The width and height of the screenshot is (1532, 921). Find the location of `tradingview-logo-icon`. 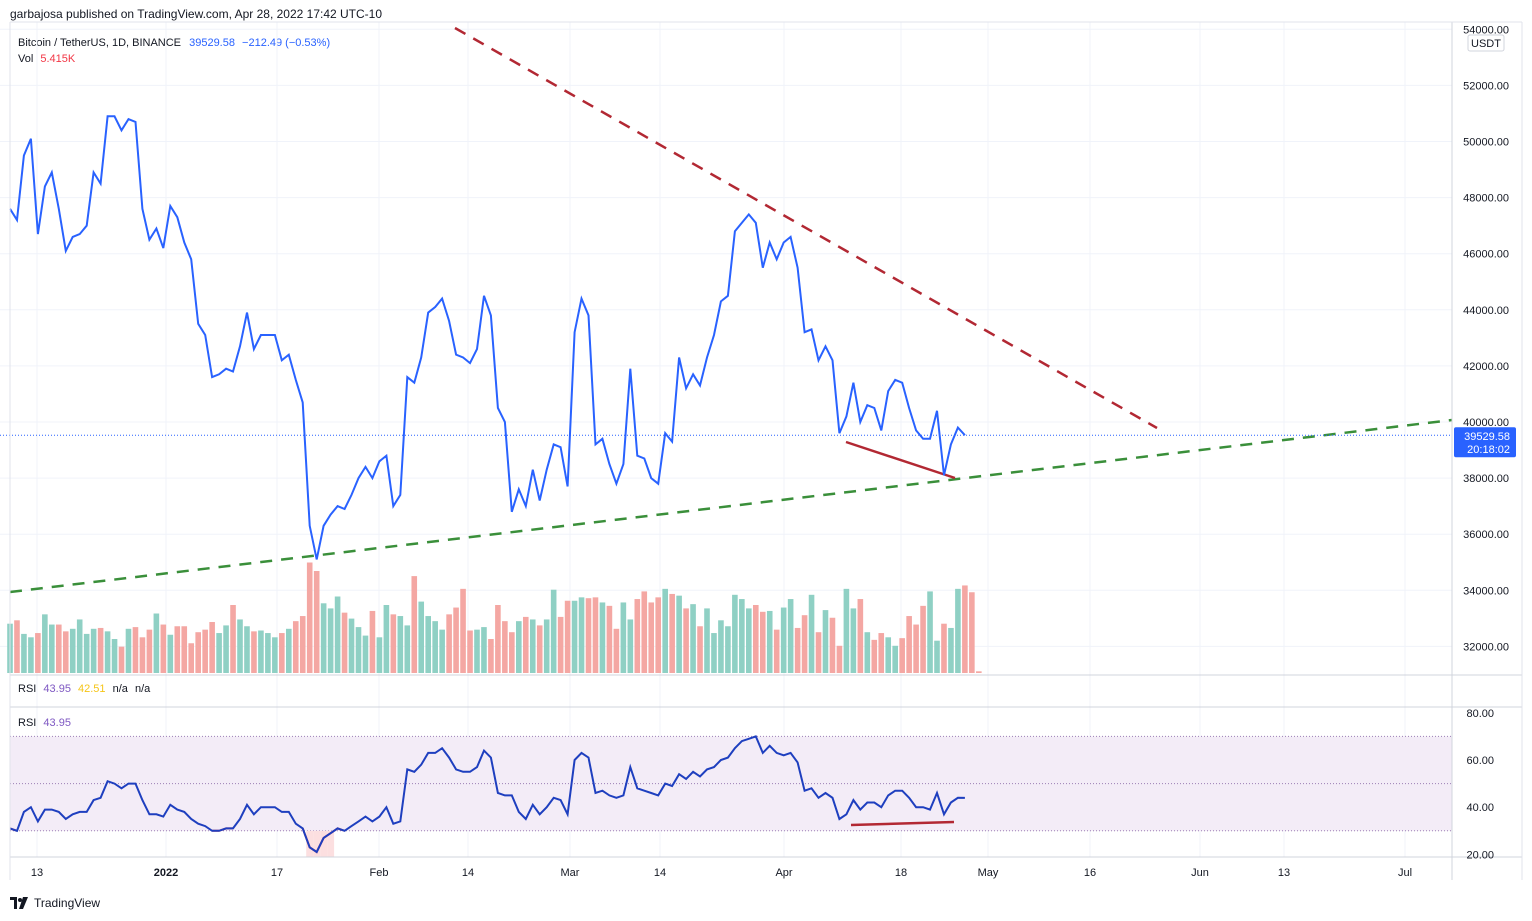

tradingview-logo-icon is located at coordinates (19, 903).